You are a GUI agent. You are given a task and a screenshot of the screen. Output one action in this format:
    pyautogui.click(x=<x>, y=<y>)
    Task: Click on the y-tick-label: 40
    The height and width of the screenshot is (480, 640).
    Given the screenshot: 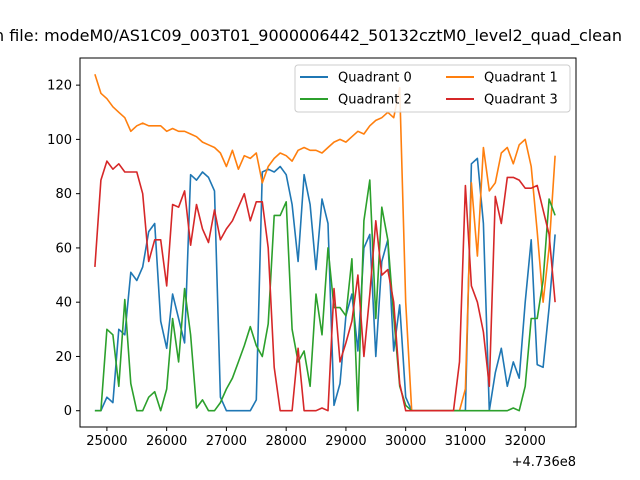 What is the action you would take?
    pyautogui.click(x=63, y=303)
    